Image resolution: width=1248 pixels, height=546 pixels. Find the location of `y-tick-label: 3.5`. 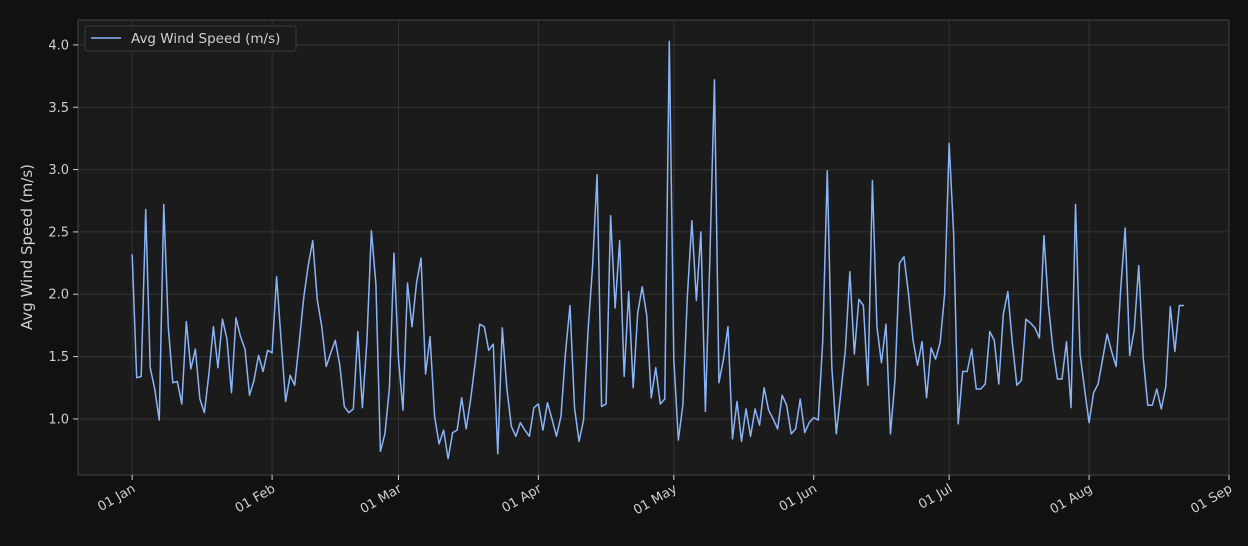

y-tick-label: 3.5 is located at coordinates (58, 108).